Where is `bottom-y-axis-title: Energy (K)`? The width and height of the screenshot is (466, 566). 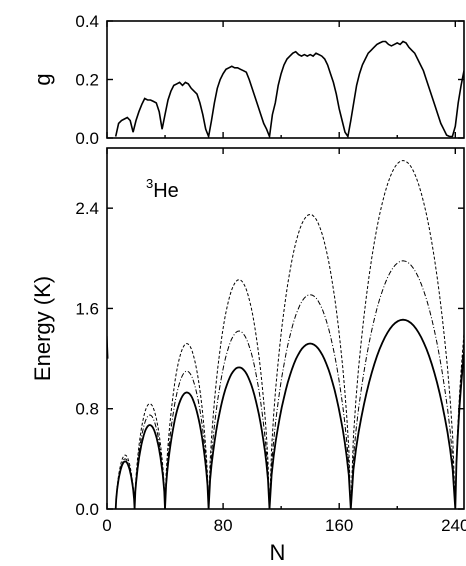 bottom-y-axis-title: Energy (K) is located at coordinates (42, 328).